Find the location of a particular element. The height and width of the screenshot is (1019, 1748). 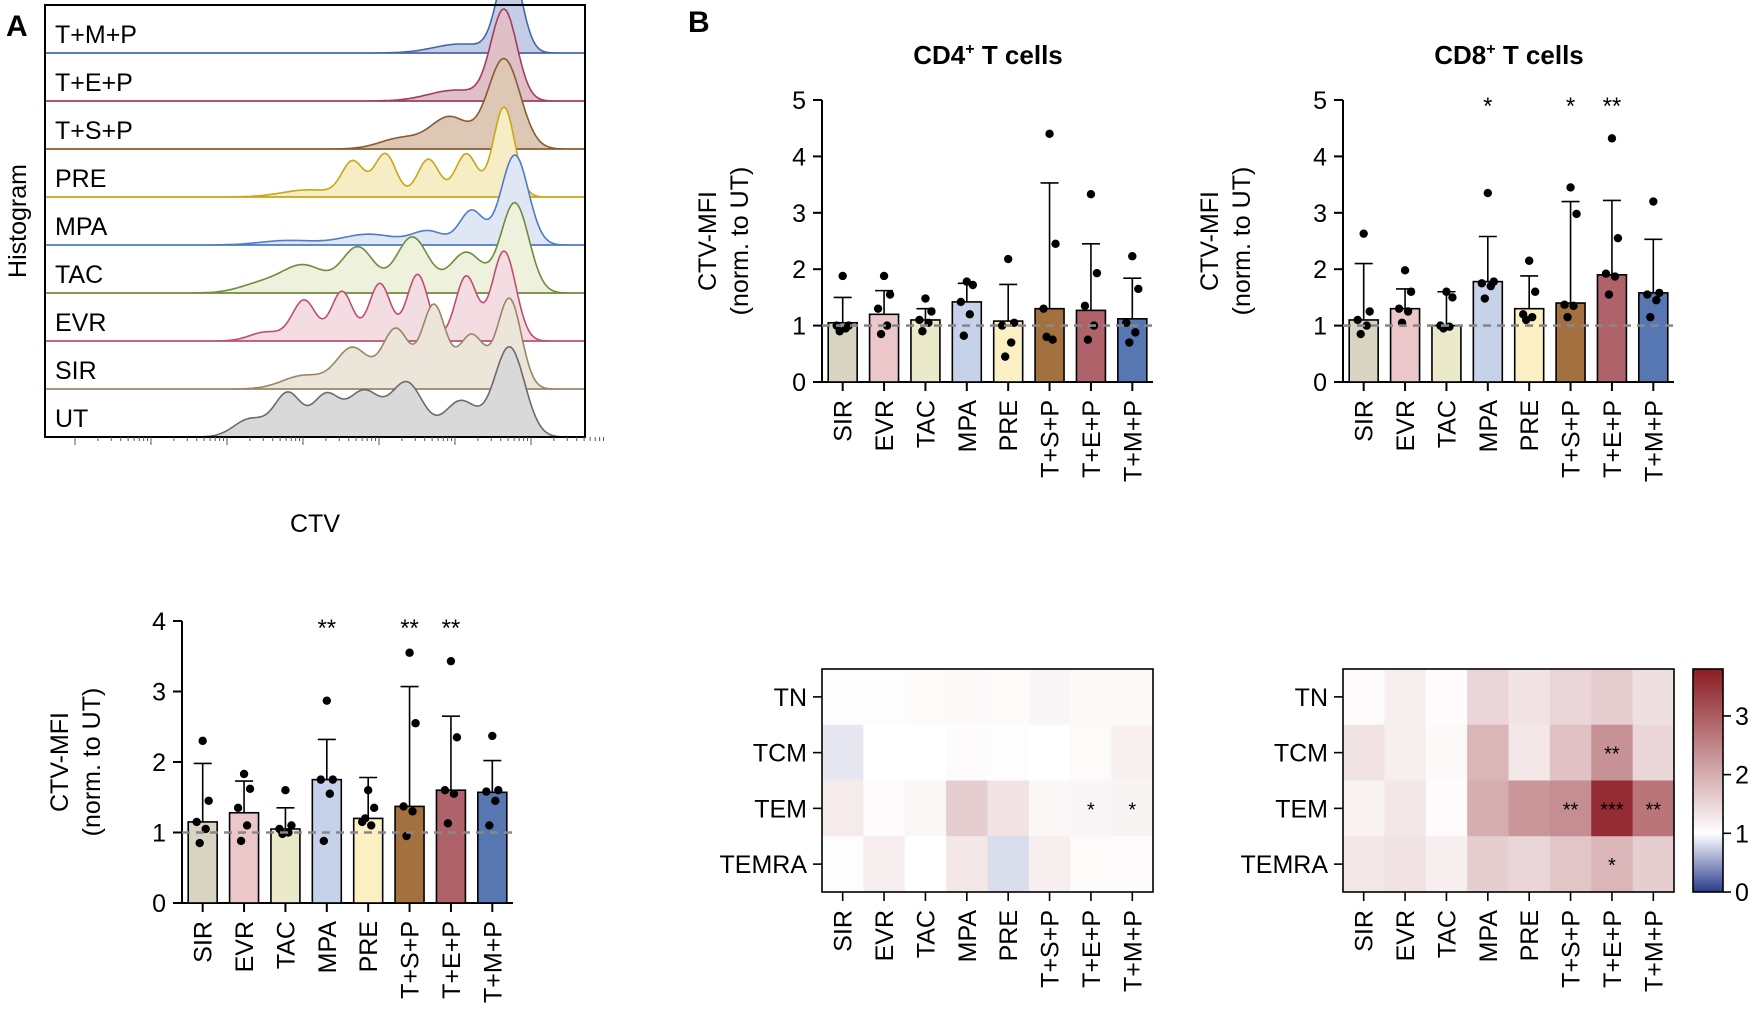

x-tick-label: MPA is located at coordinates (968, 426).